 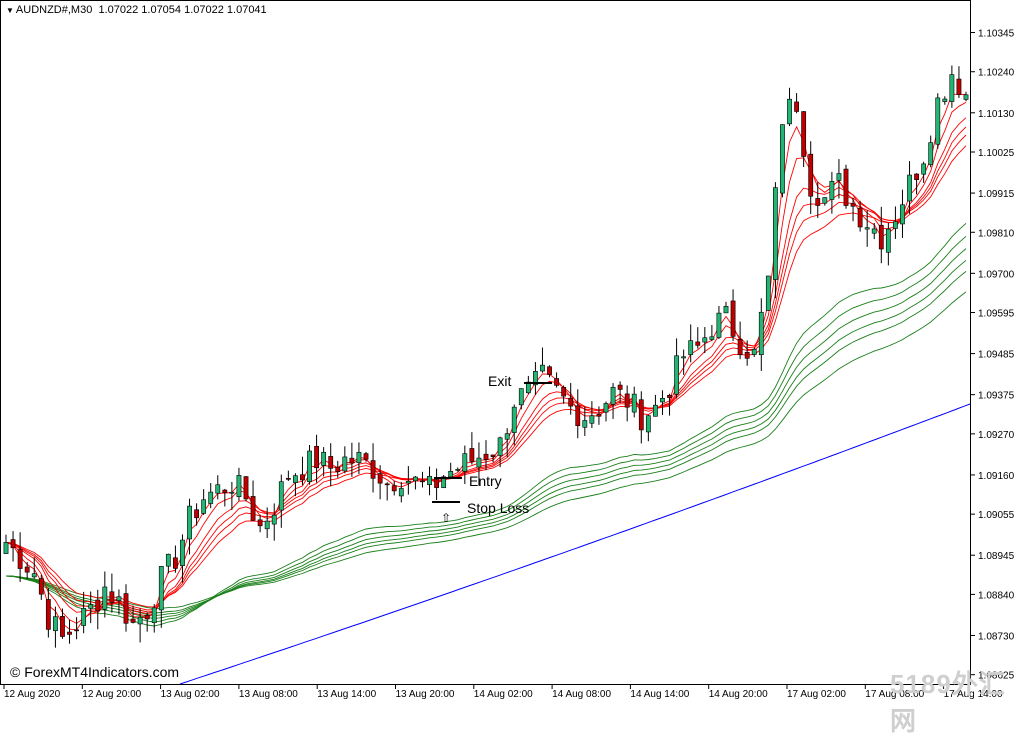 I want to click on y-tick-label: 1.10345, so click(x=996, y=34).